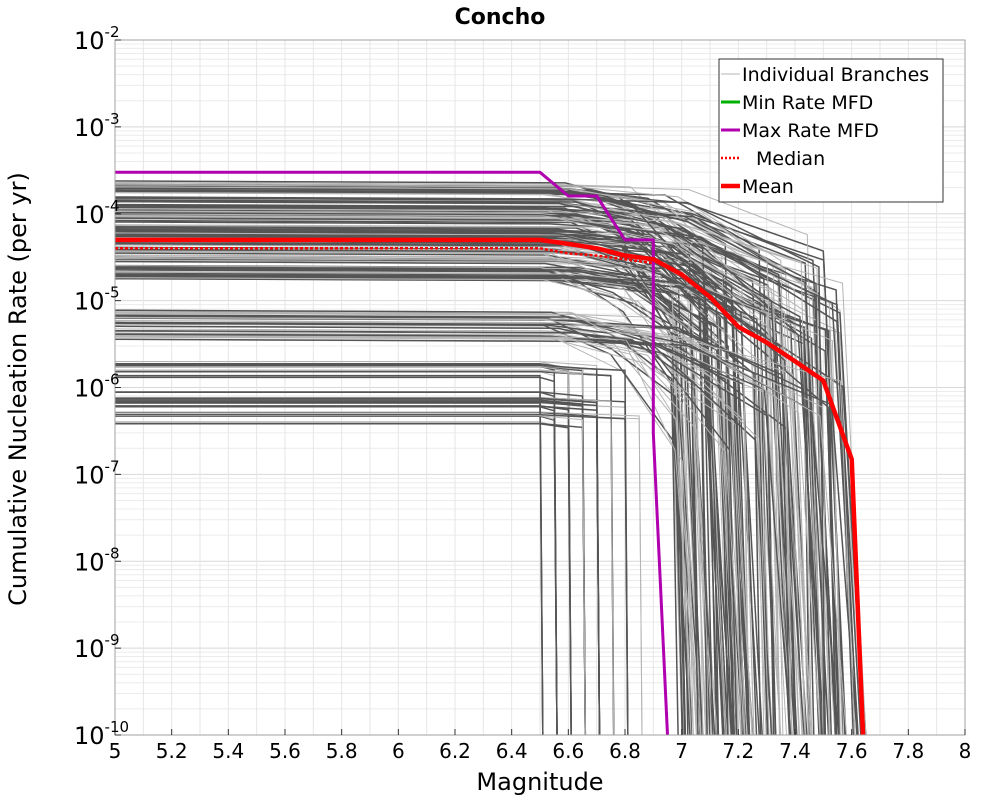  Describe the element at coordinates (540, 746) in the screenshot. I see `x-axis-ticks: 5 5.2 5.4 5.6 5.8 6 6.2 6.4 6.6 6.8 7 7.2 7.4 7.6 7.8 8` at that location.